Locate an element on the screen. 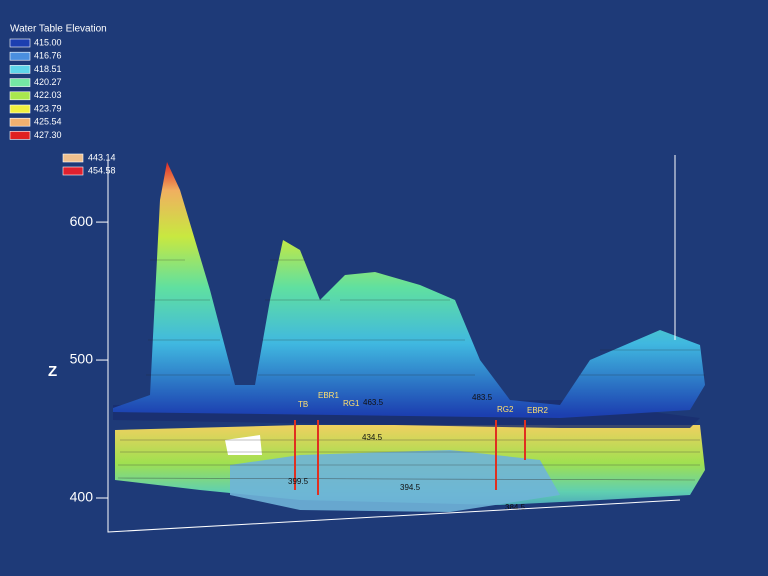  legend-label: 427.30 is located at coordinates (48, 135).